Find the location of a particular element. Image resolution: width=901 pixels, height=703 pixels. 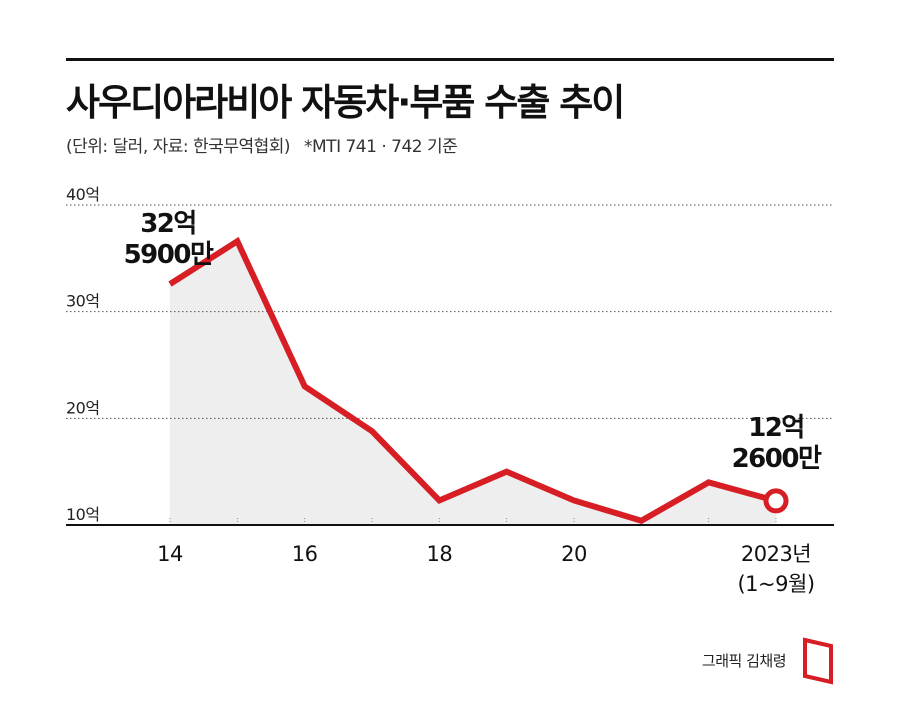

unit-source-note: (단위: 달러, 자료: 한국무역협회) is located at coordinates (178, 147).